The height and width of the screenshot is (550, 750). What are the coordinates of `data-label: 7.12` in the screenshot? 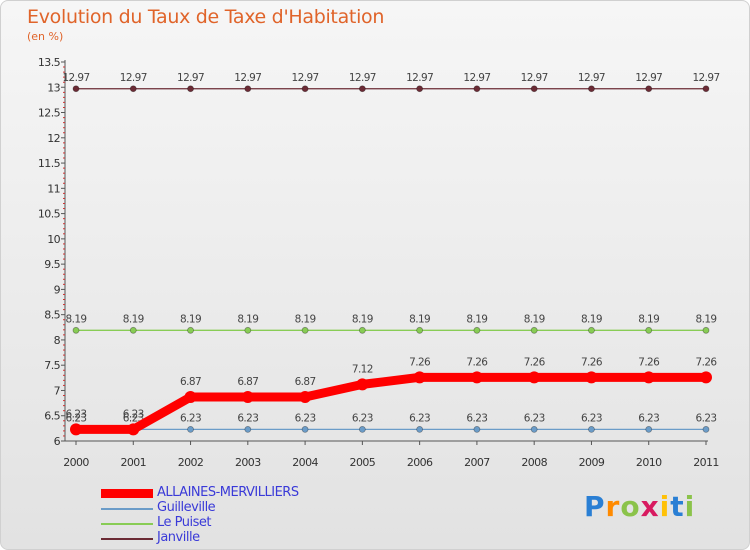 It's located at (362, 369).